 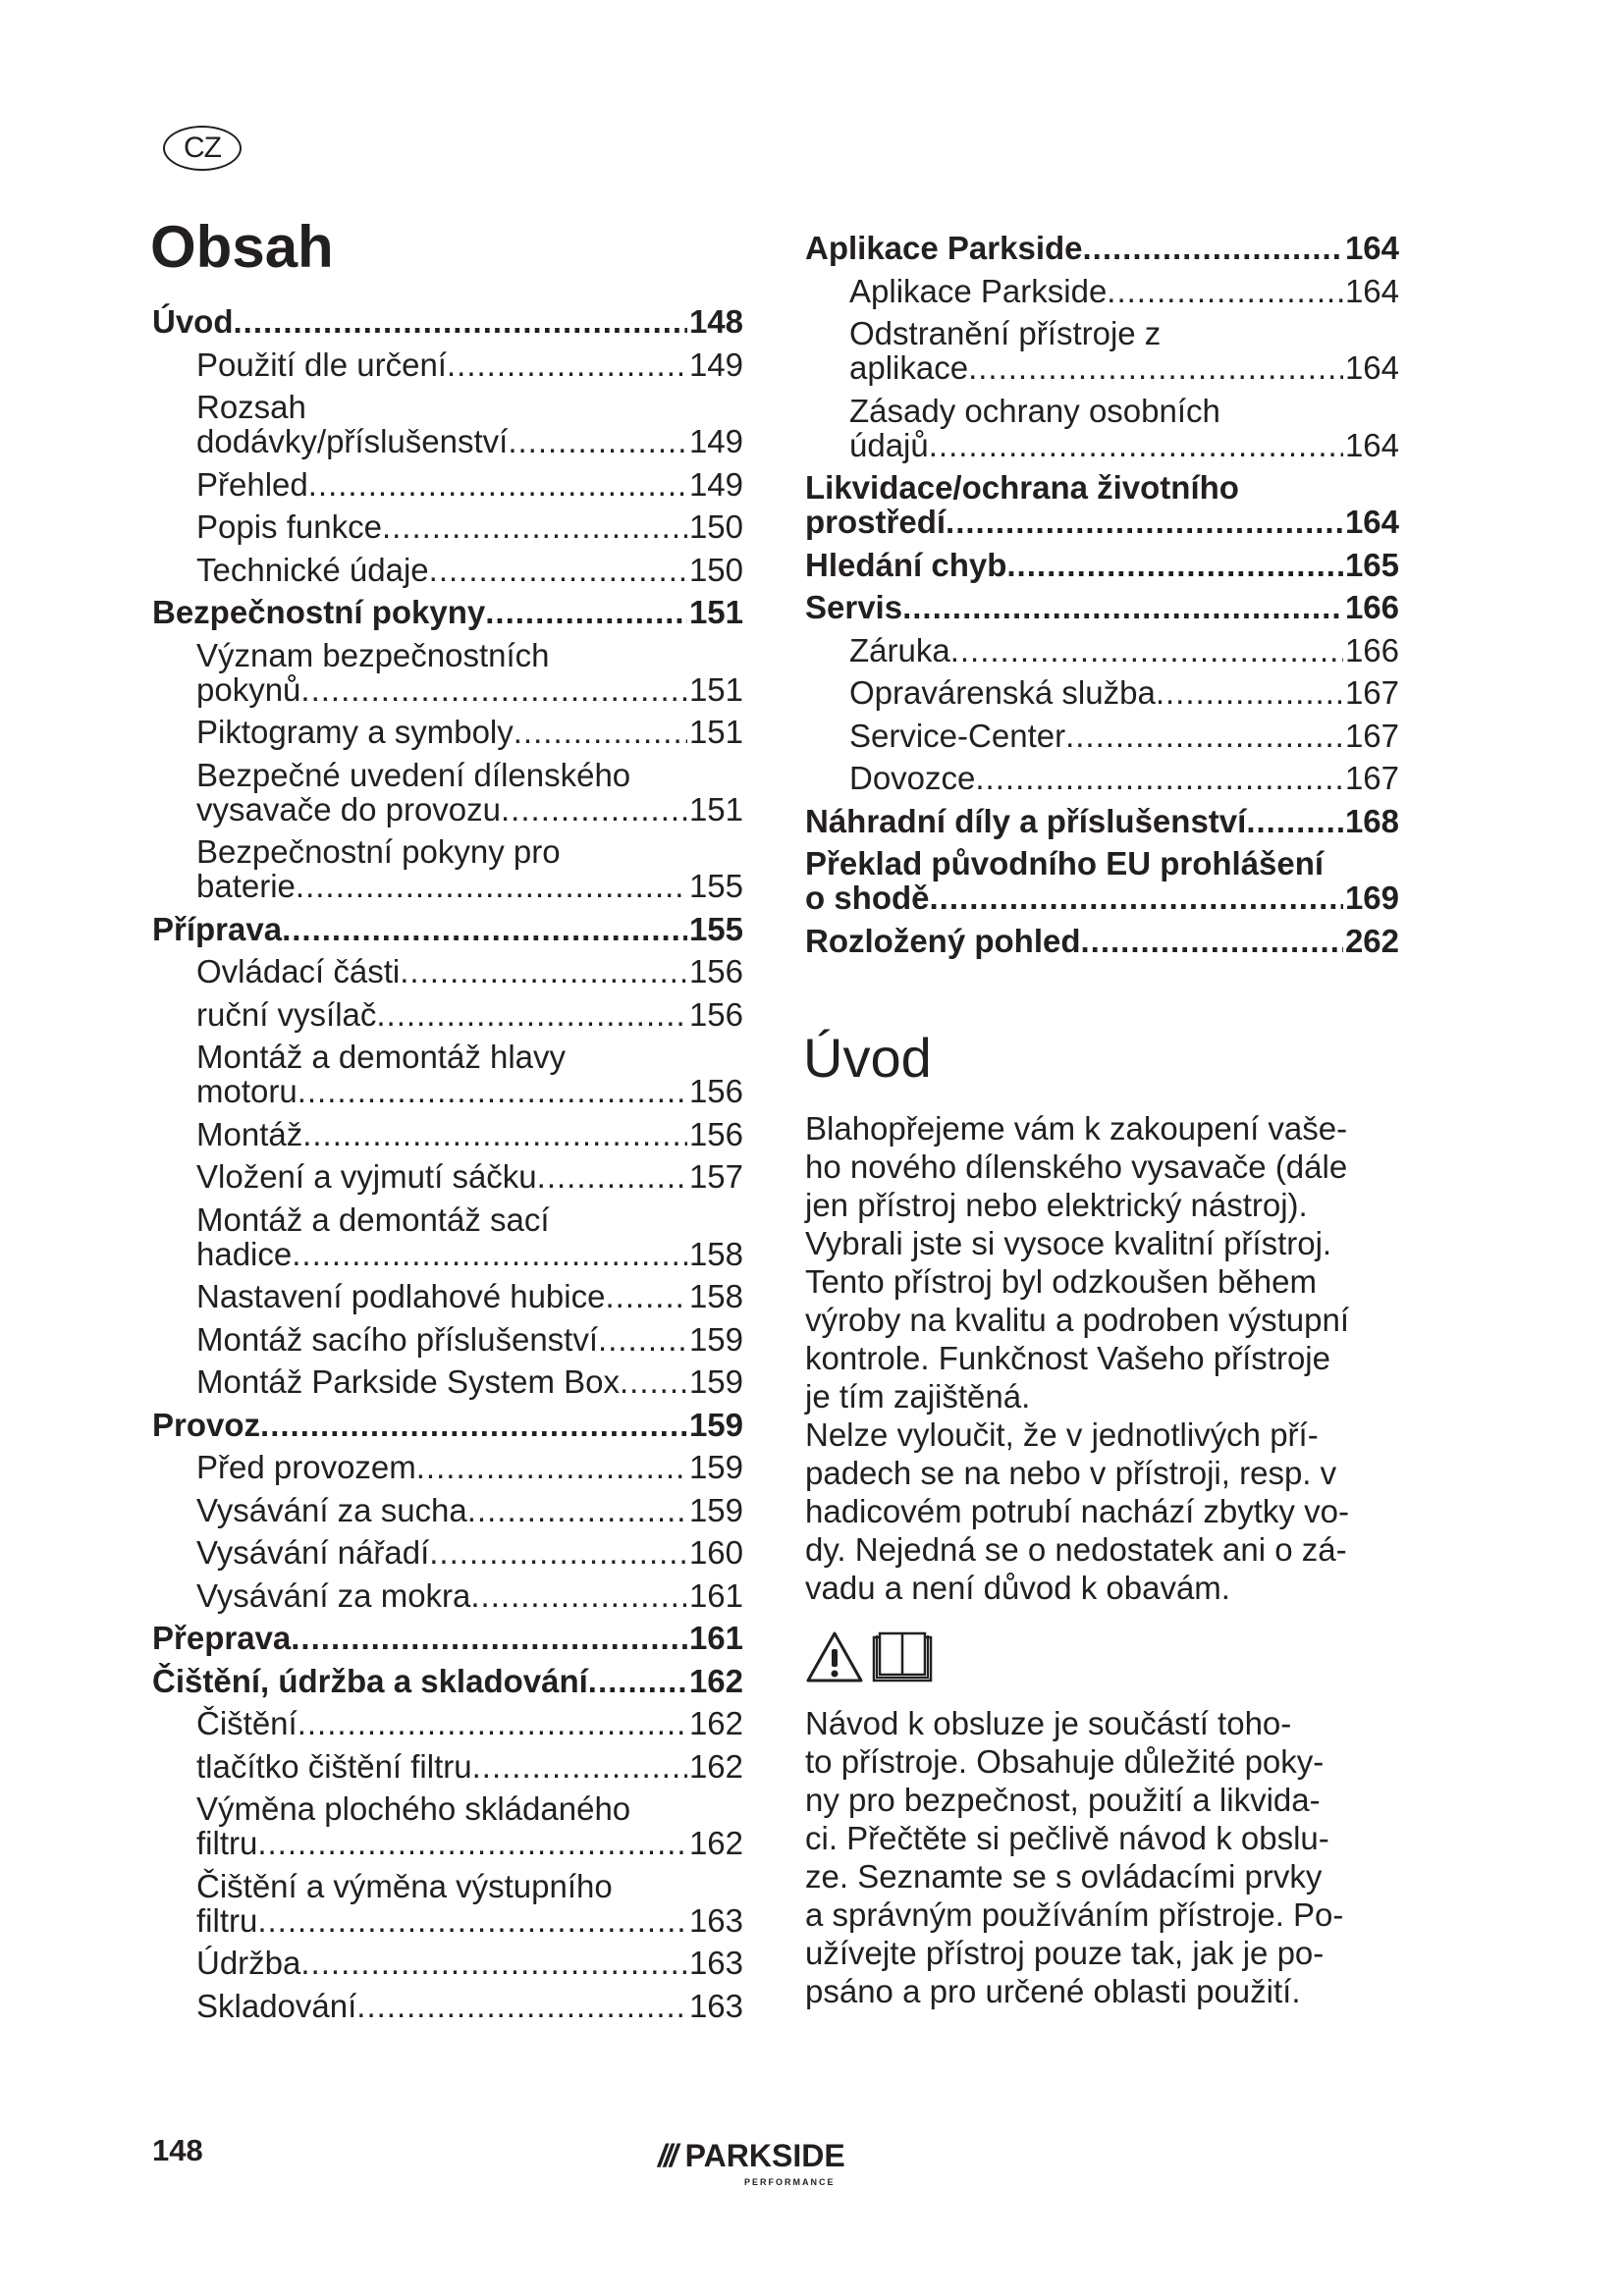 What do you see at coordinates (469, 570) in the screenshot?
I see `toc-entry-line: Technické údaje 150` at bounding box center [469, 570].